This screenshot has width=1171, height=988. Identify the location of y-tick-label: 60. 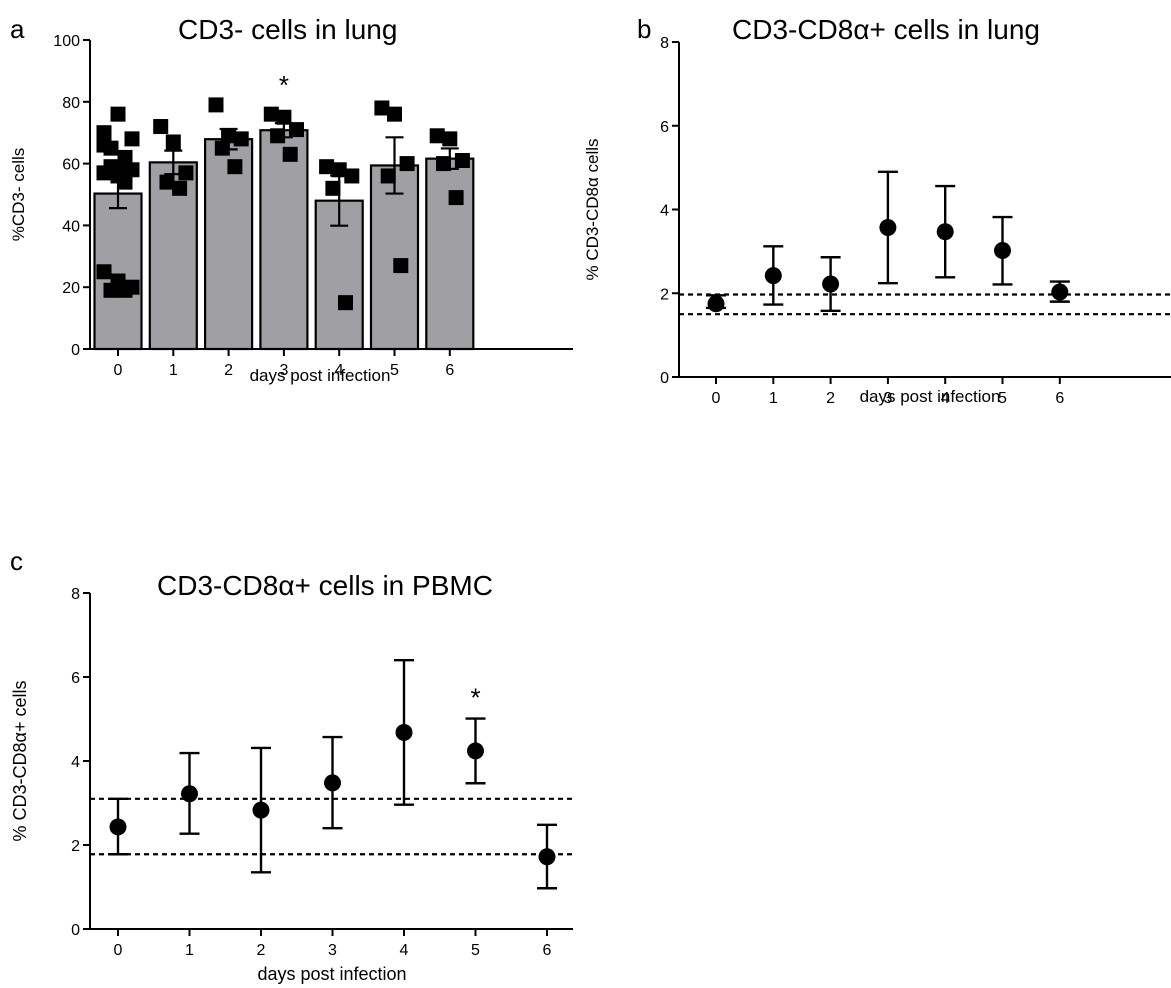
(71, 165).